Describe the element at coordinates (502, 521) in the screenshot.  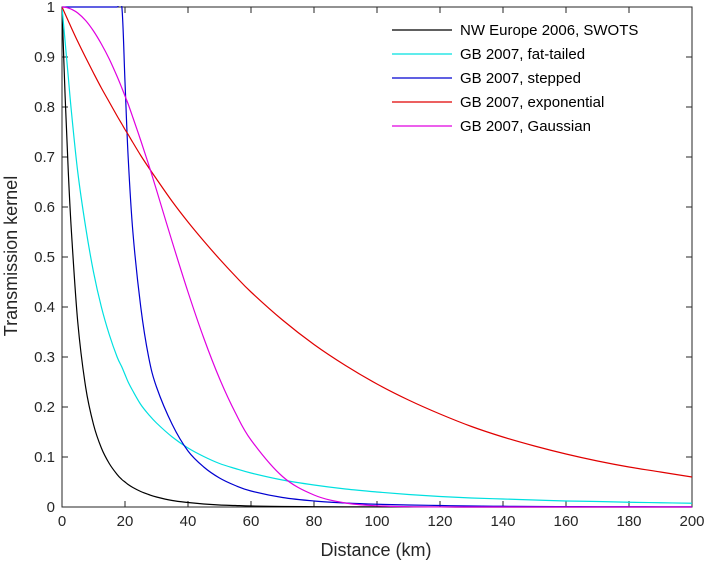
I see `x-tick-label: 140` at that location.